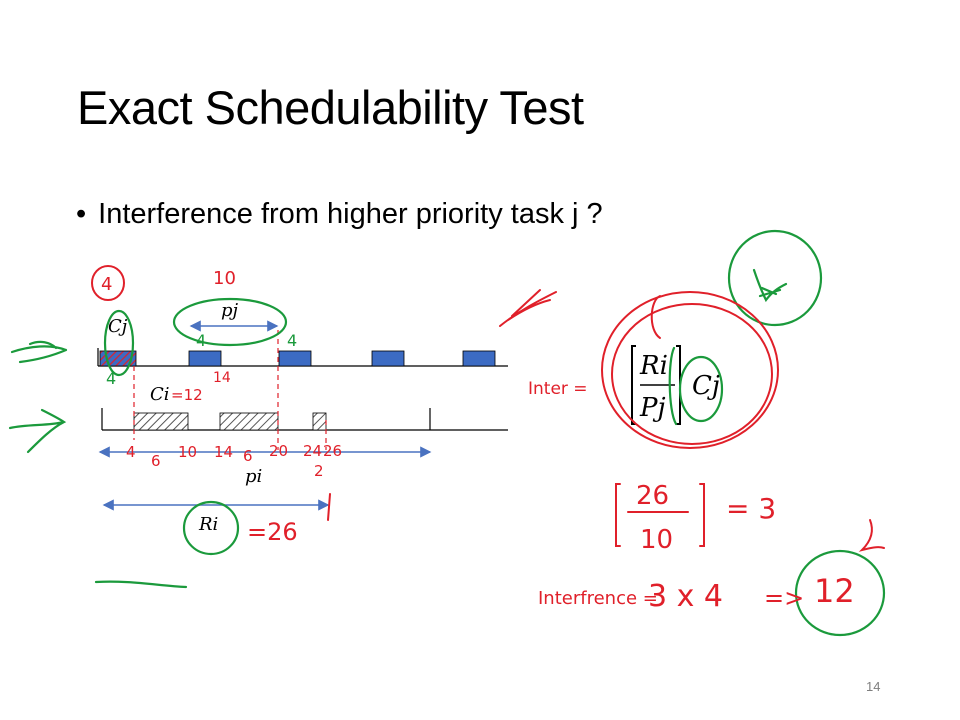 This screenshot has width=960, height=720. I want to click on interference-label: Interfrence =, so click(598, 598).